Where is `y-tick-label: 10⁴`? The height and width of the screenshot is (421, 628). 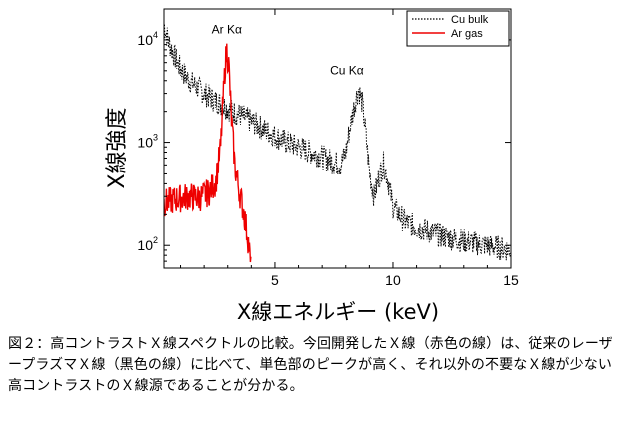 y-tick-label: 10⁴ is located at coordinates (147, 39).